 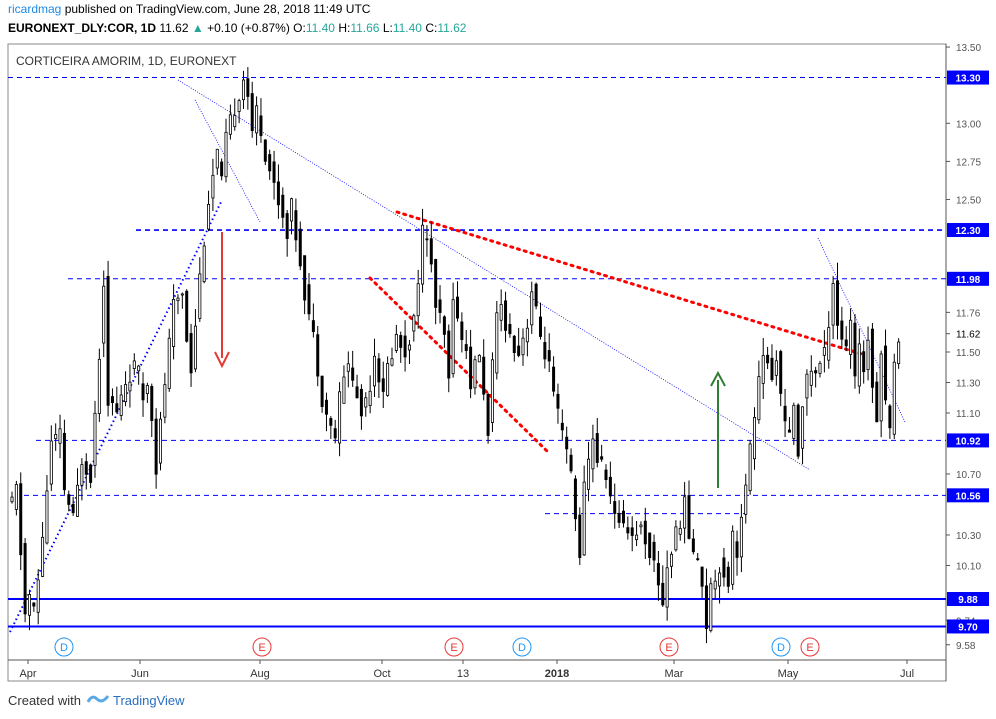 What do you see at coordinates (788, 674) in the screenshot?
I see `time-tick-label: May` at bounding box center [788, 674].